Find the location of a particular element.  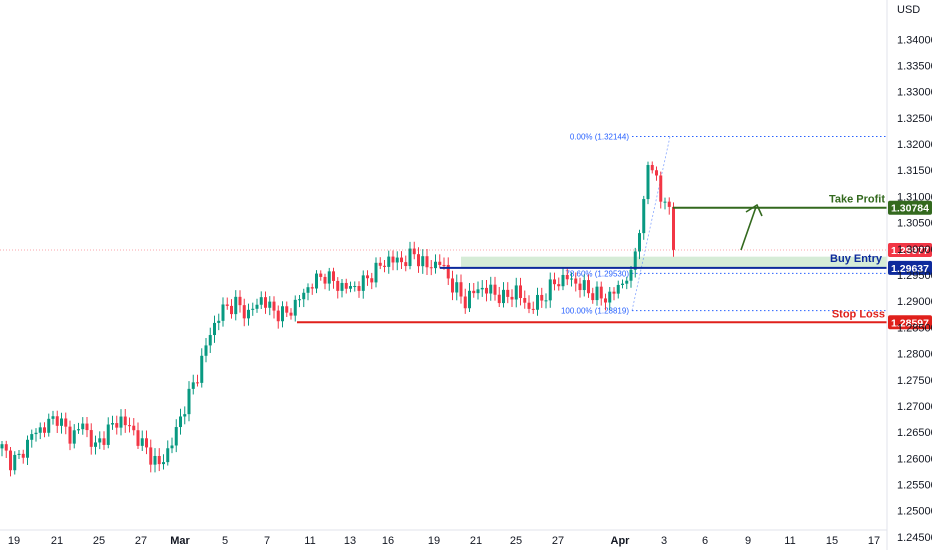

price-tick-label: 1.32500 is located at coordinates (914, 119).